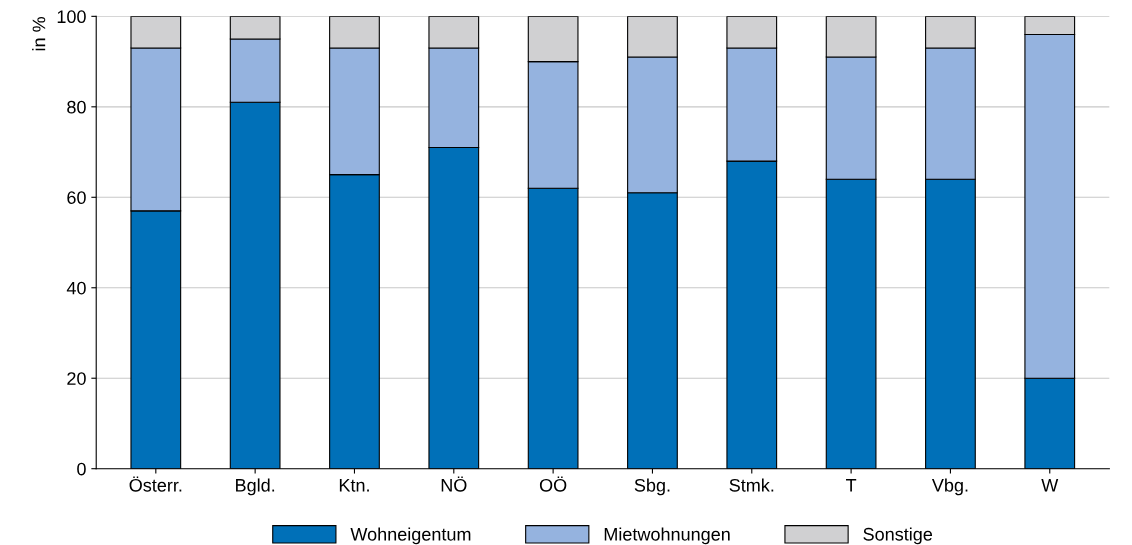 The image size is (1132, 545). What do you see at coordinates (354, 485) in the screenshot?
I see `x-tick-label: Ktn.` at bounding box center [354, 485].